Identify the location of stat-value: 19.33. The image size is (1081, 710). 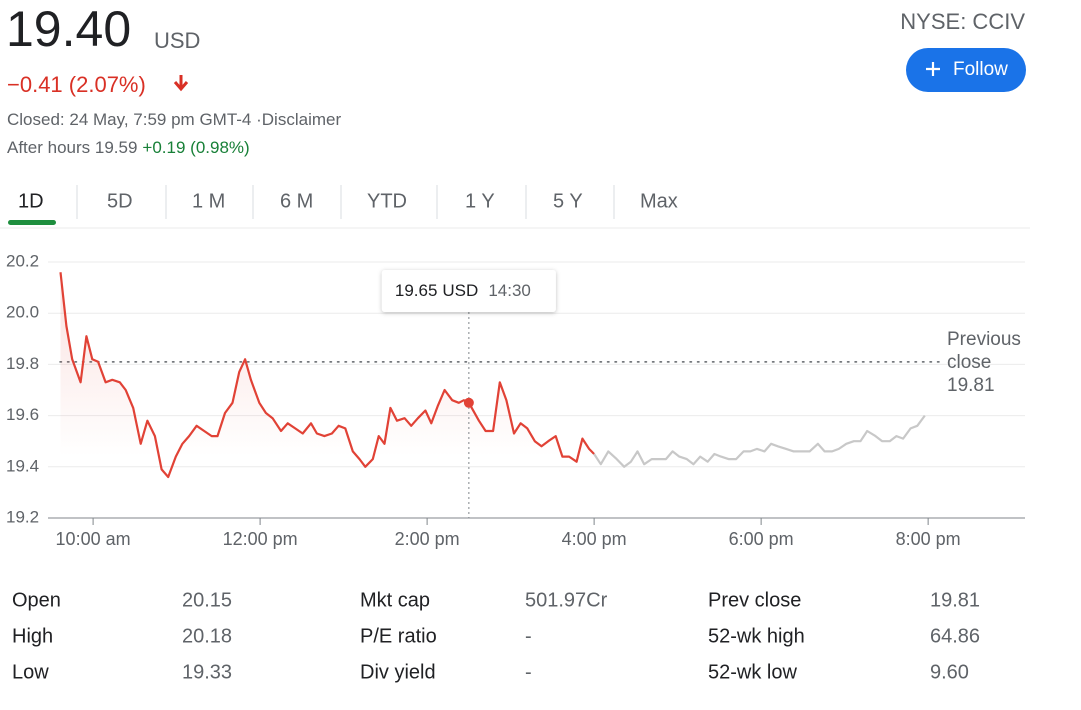
(207, 672).